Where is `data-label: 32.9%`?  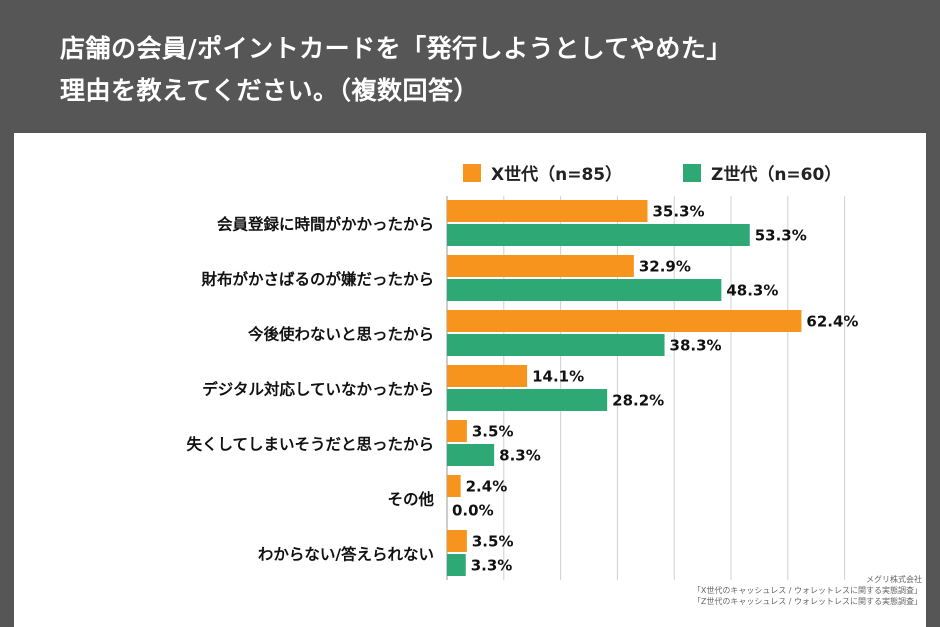 data-label: 32.9% is located at coordinates (665, 267).